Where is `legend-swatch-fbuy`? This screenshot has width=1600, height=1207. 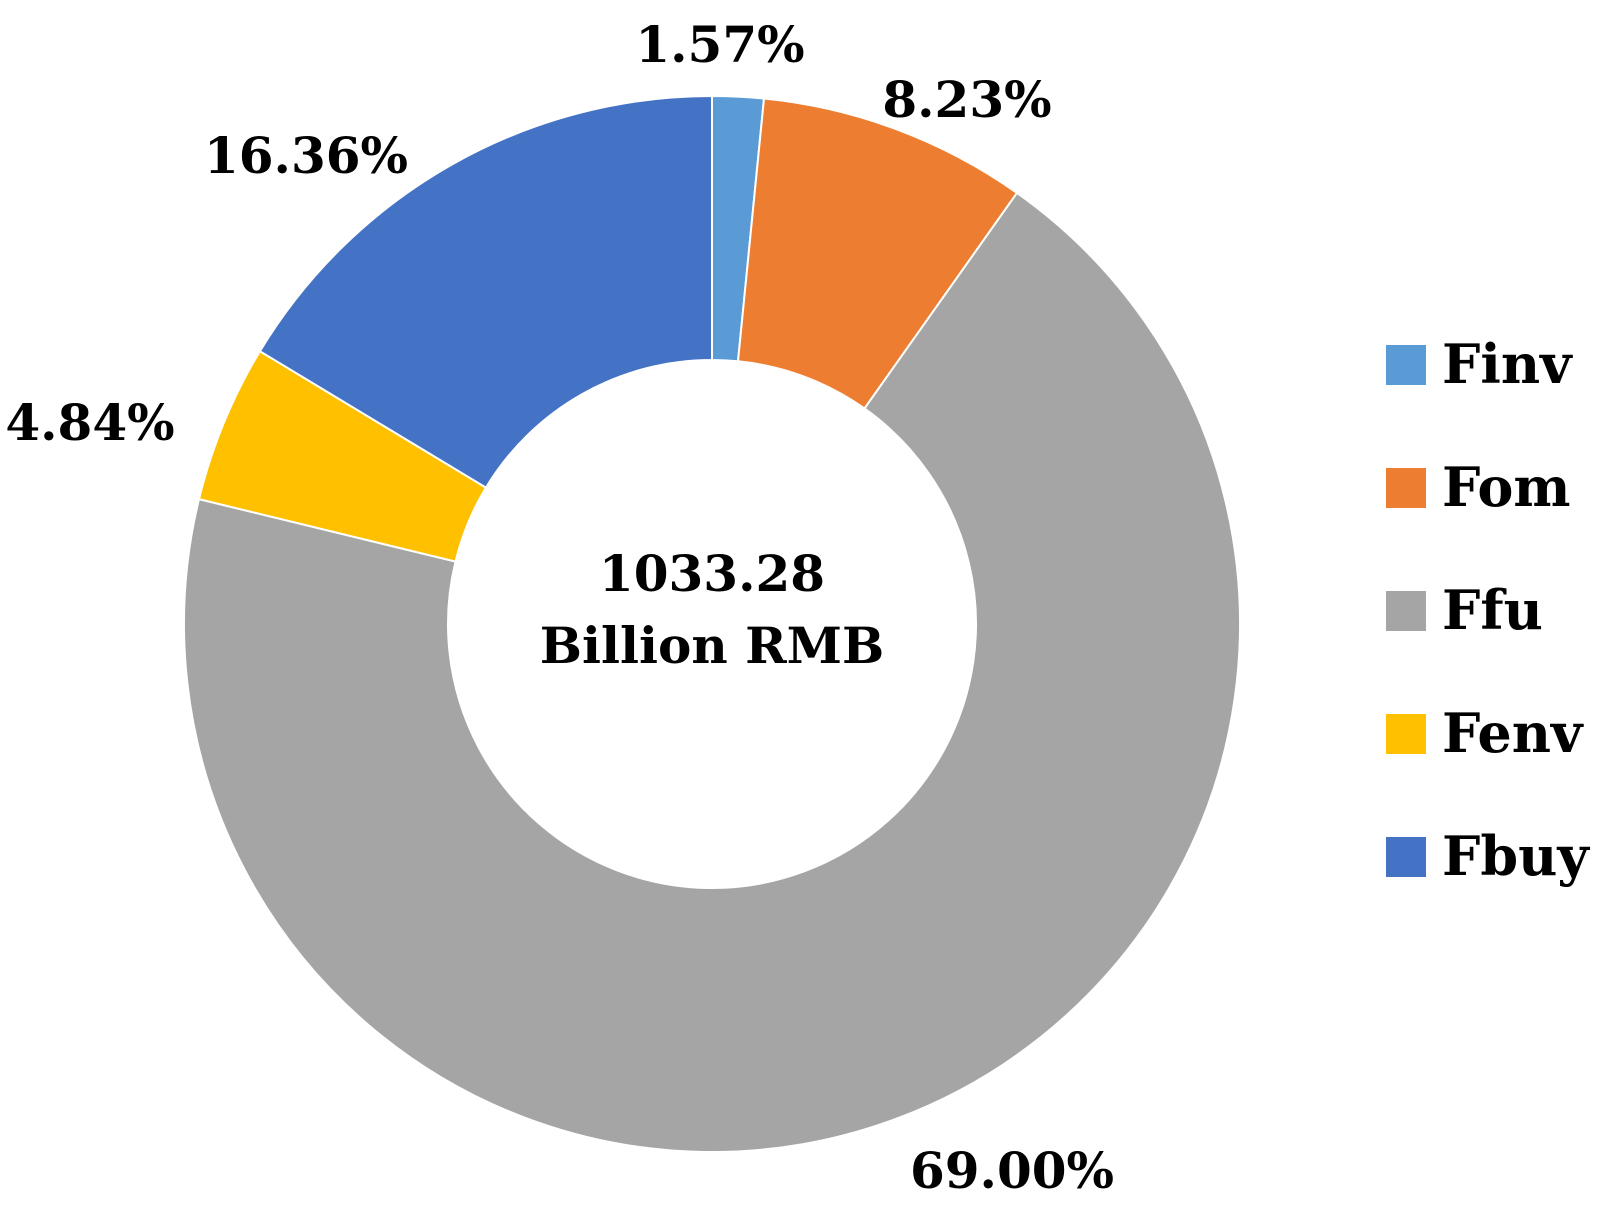
legend-swatch-fbuy is located at coordinates (1406, 857).